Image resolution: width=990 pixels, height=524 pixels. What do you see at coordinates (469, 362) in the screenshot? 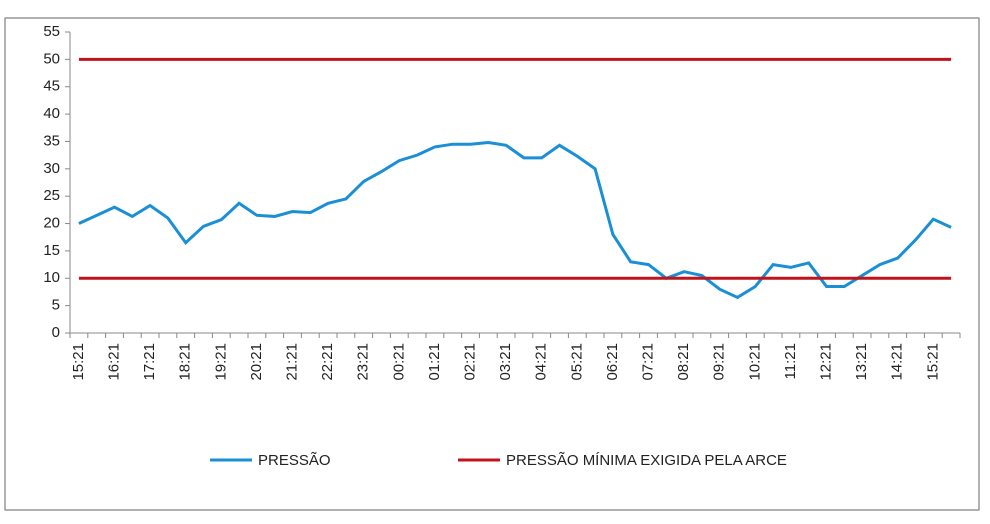
I see `x-tick-label: 02:21` at bounding box center [469, 362].